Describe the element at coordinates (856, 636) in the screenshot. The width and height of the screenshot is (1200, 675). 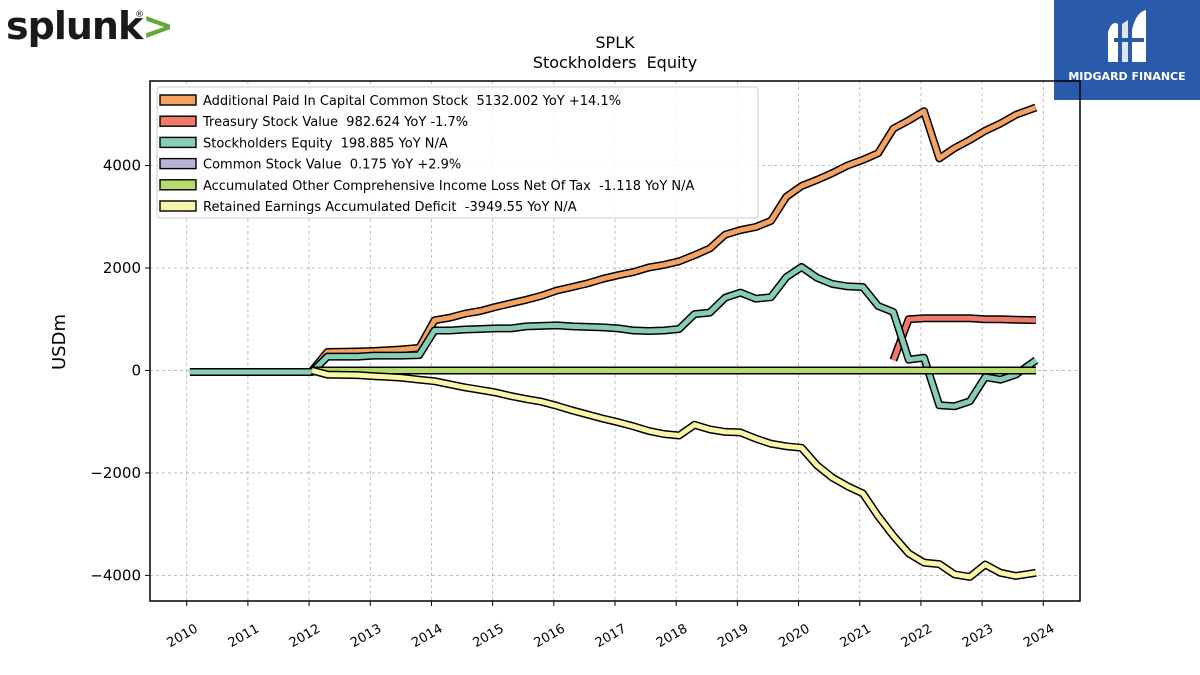
I see `x-tick-label: 2021` at that location.